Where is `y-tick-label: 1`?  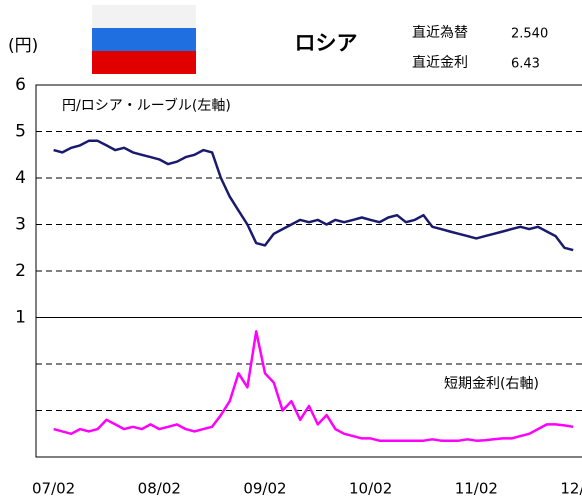
y-tick-label: 1 is located at coordinates (20, 318).